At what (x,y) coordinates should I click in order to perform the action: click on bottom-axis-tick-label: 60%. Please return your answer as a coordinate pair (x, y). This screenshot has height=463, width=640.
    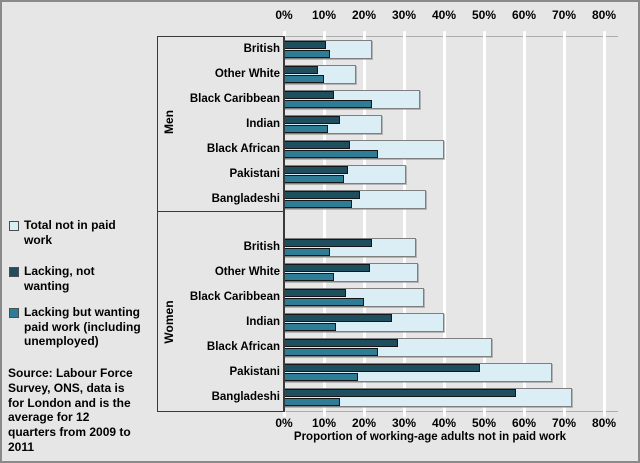
    Looking at the image, I should click on (524, 423).